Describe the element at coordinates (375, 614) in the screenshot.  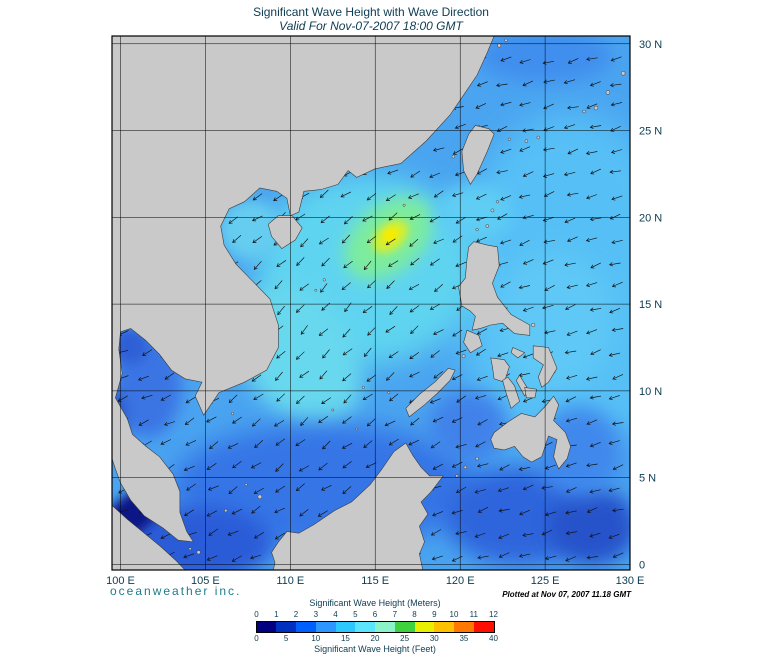
I see `meters-tick-label: 6` at that location.